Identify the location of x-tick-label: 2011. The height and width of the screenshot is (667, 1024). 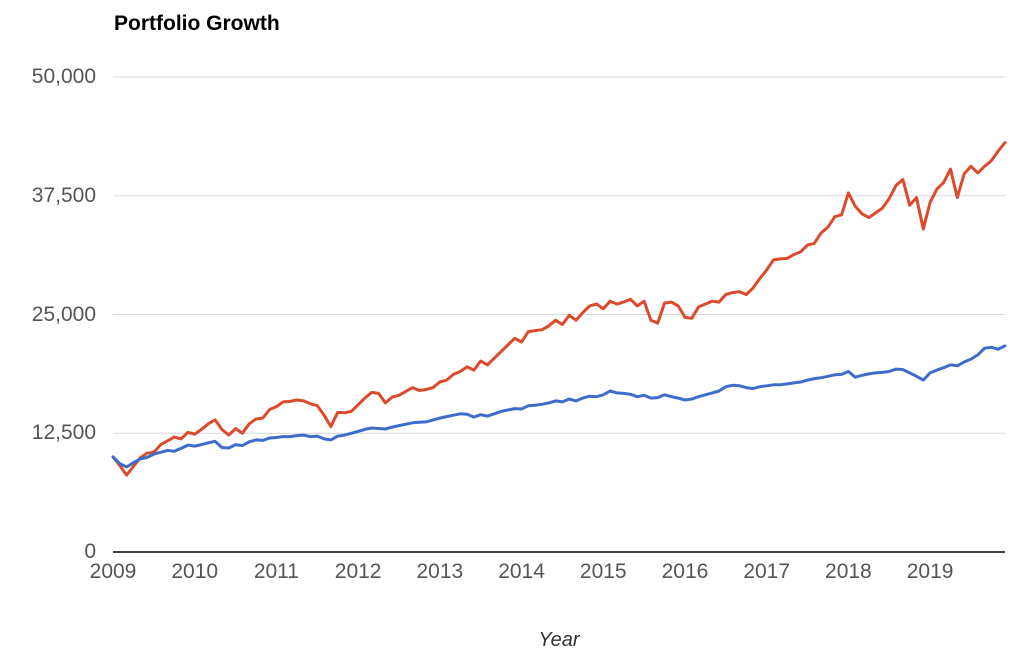
(276, 571).